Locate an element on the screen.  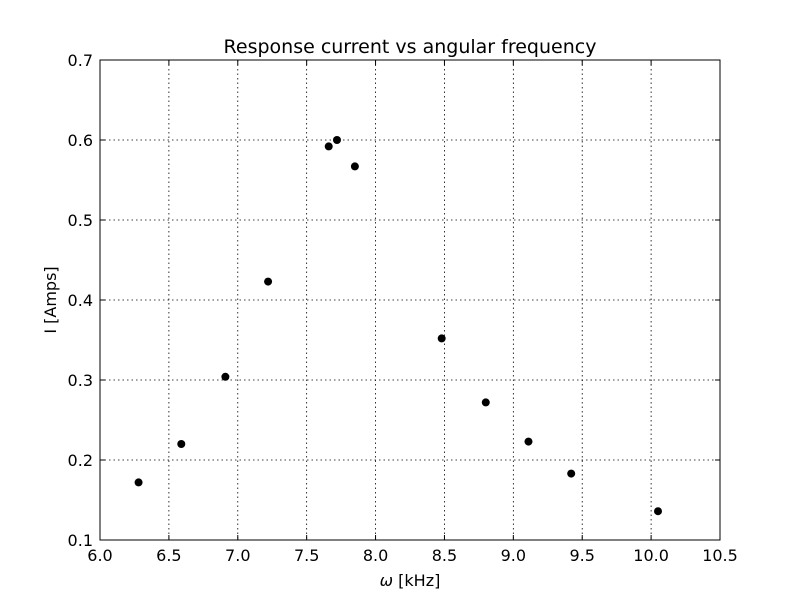
x-axis-symbol: ω is located at coordinates (386, 580).